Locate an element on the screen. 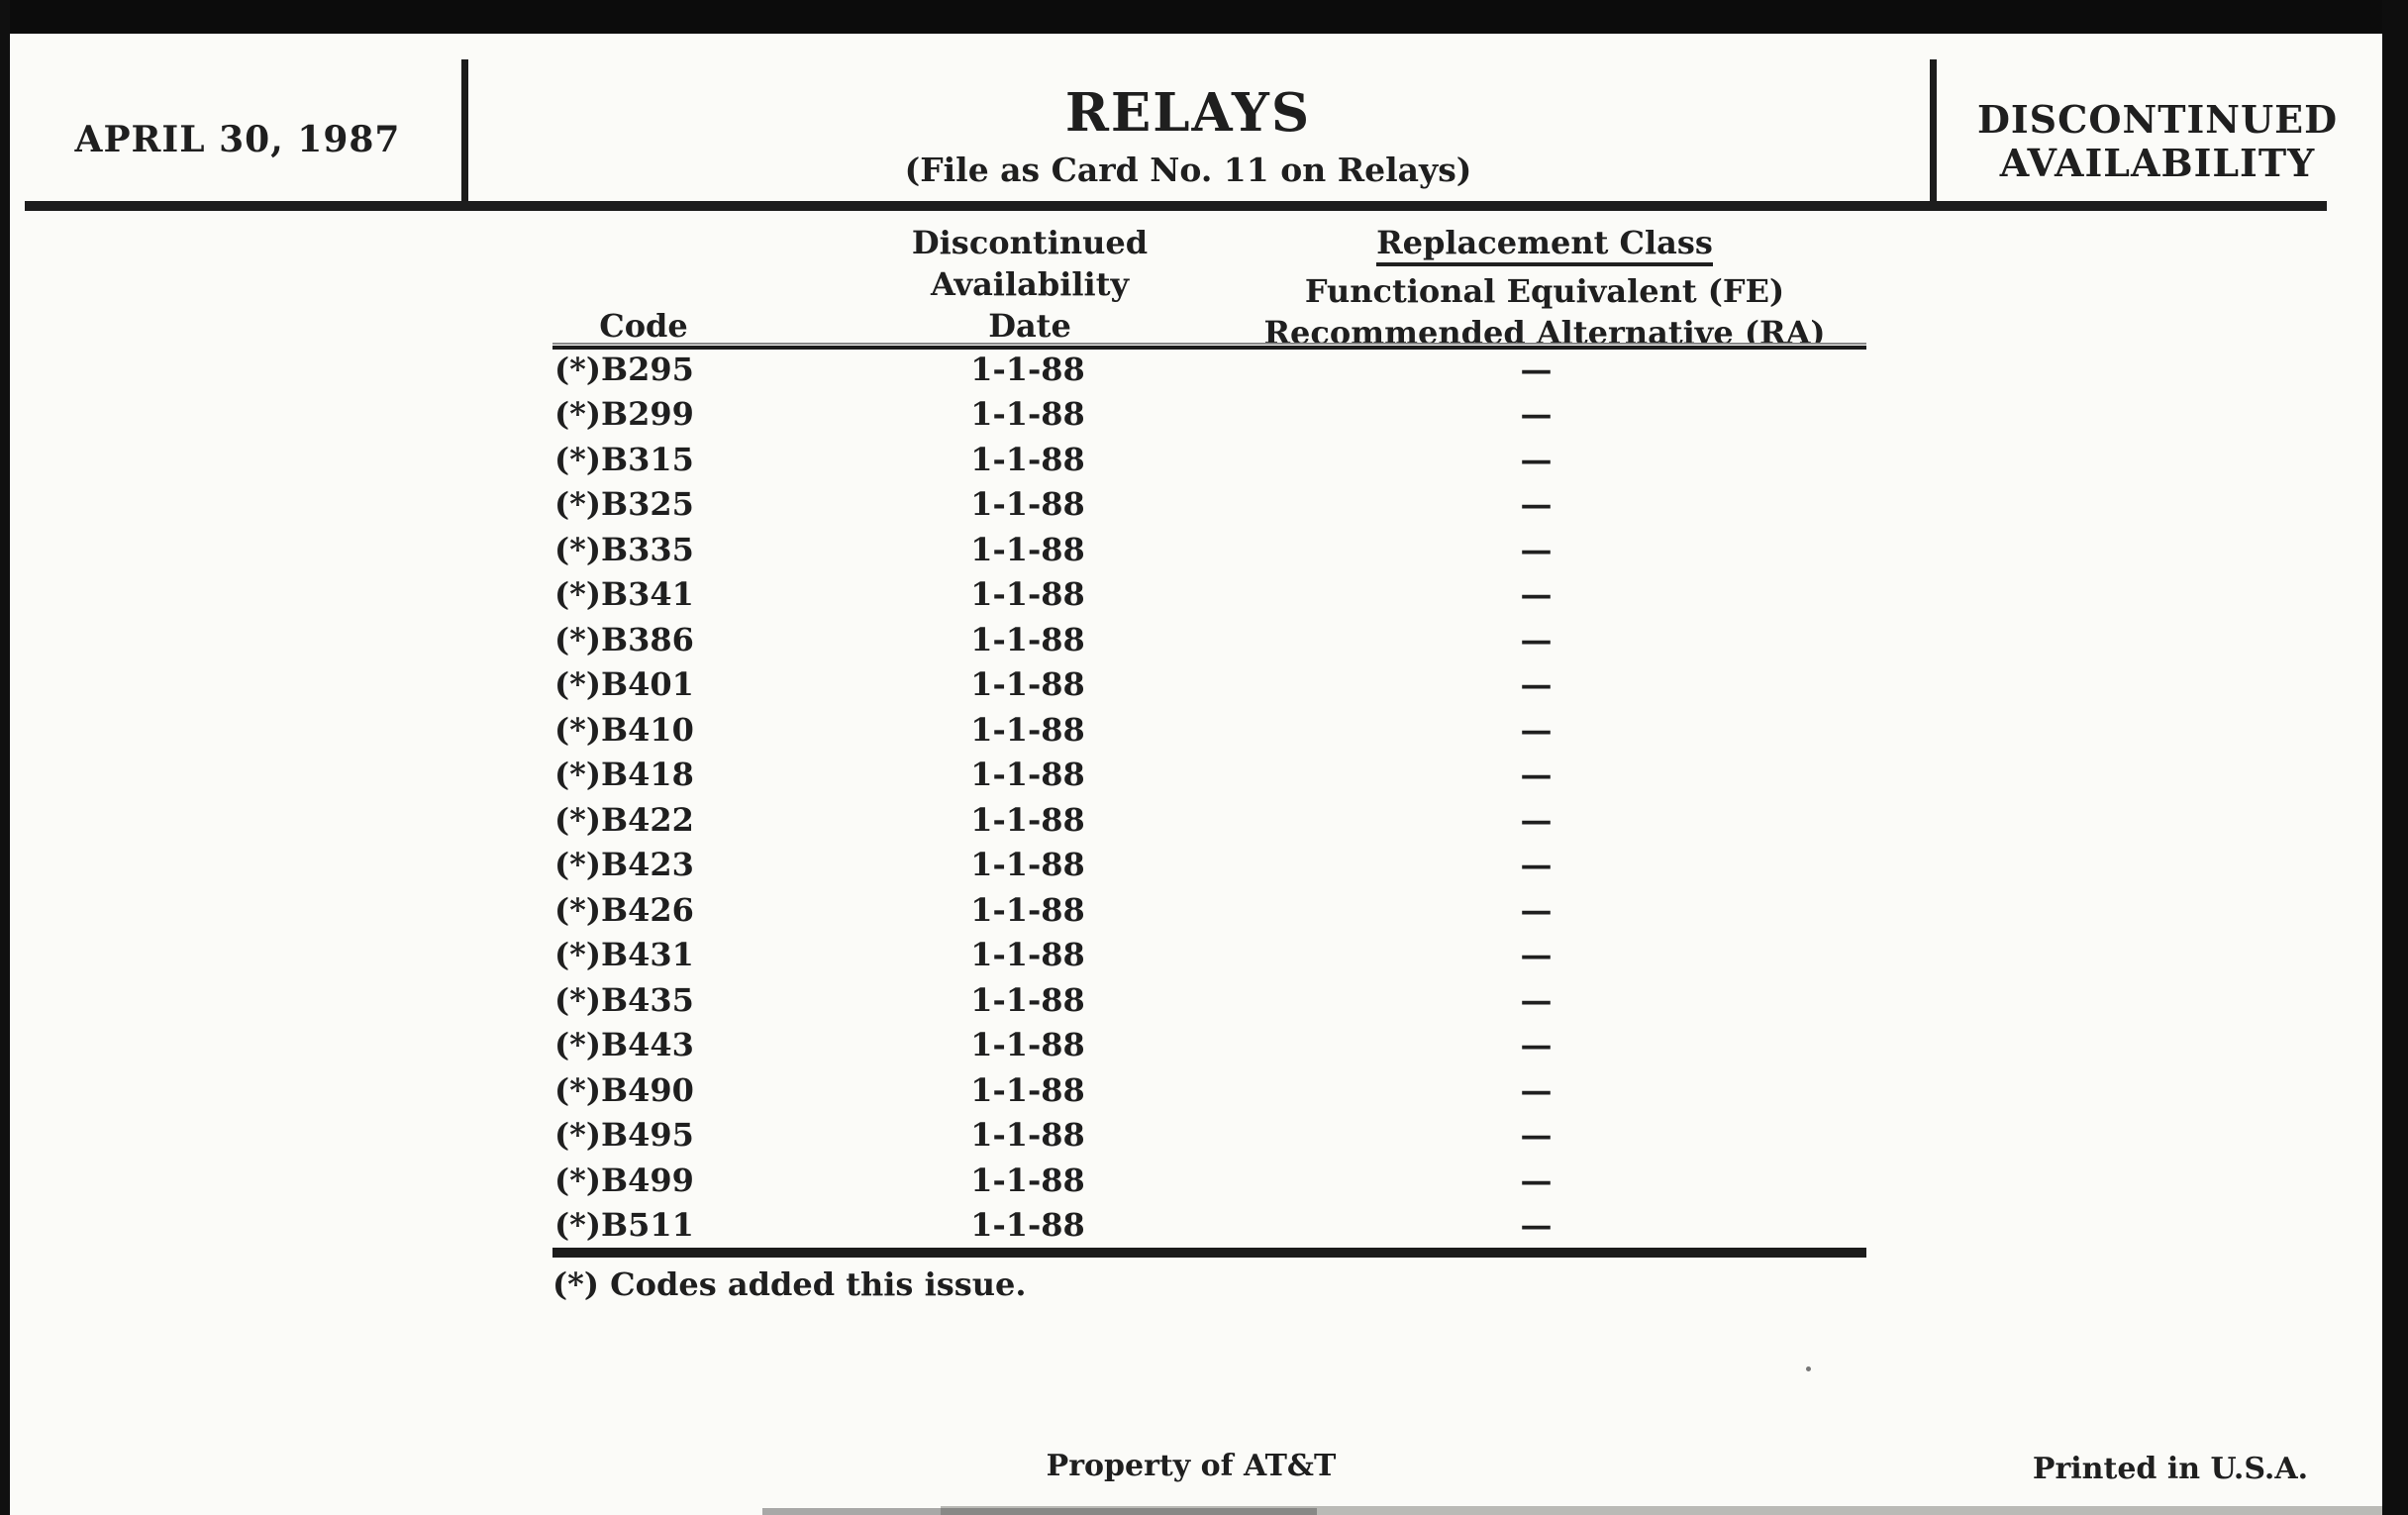 Image resolution: width=2408 pixels, height=1515 pixels. table-row: (*)B422 1-1-88 — is located at coordinates (1209, 820).